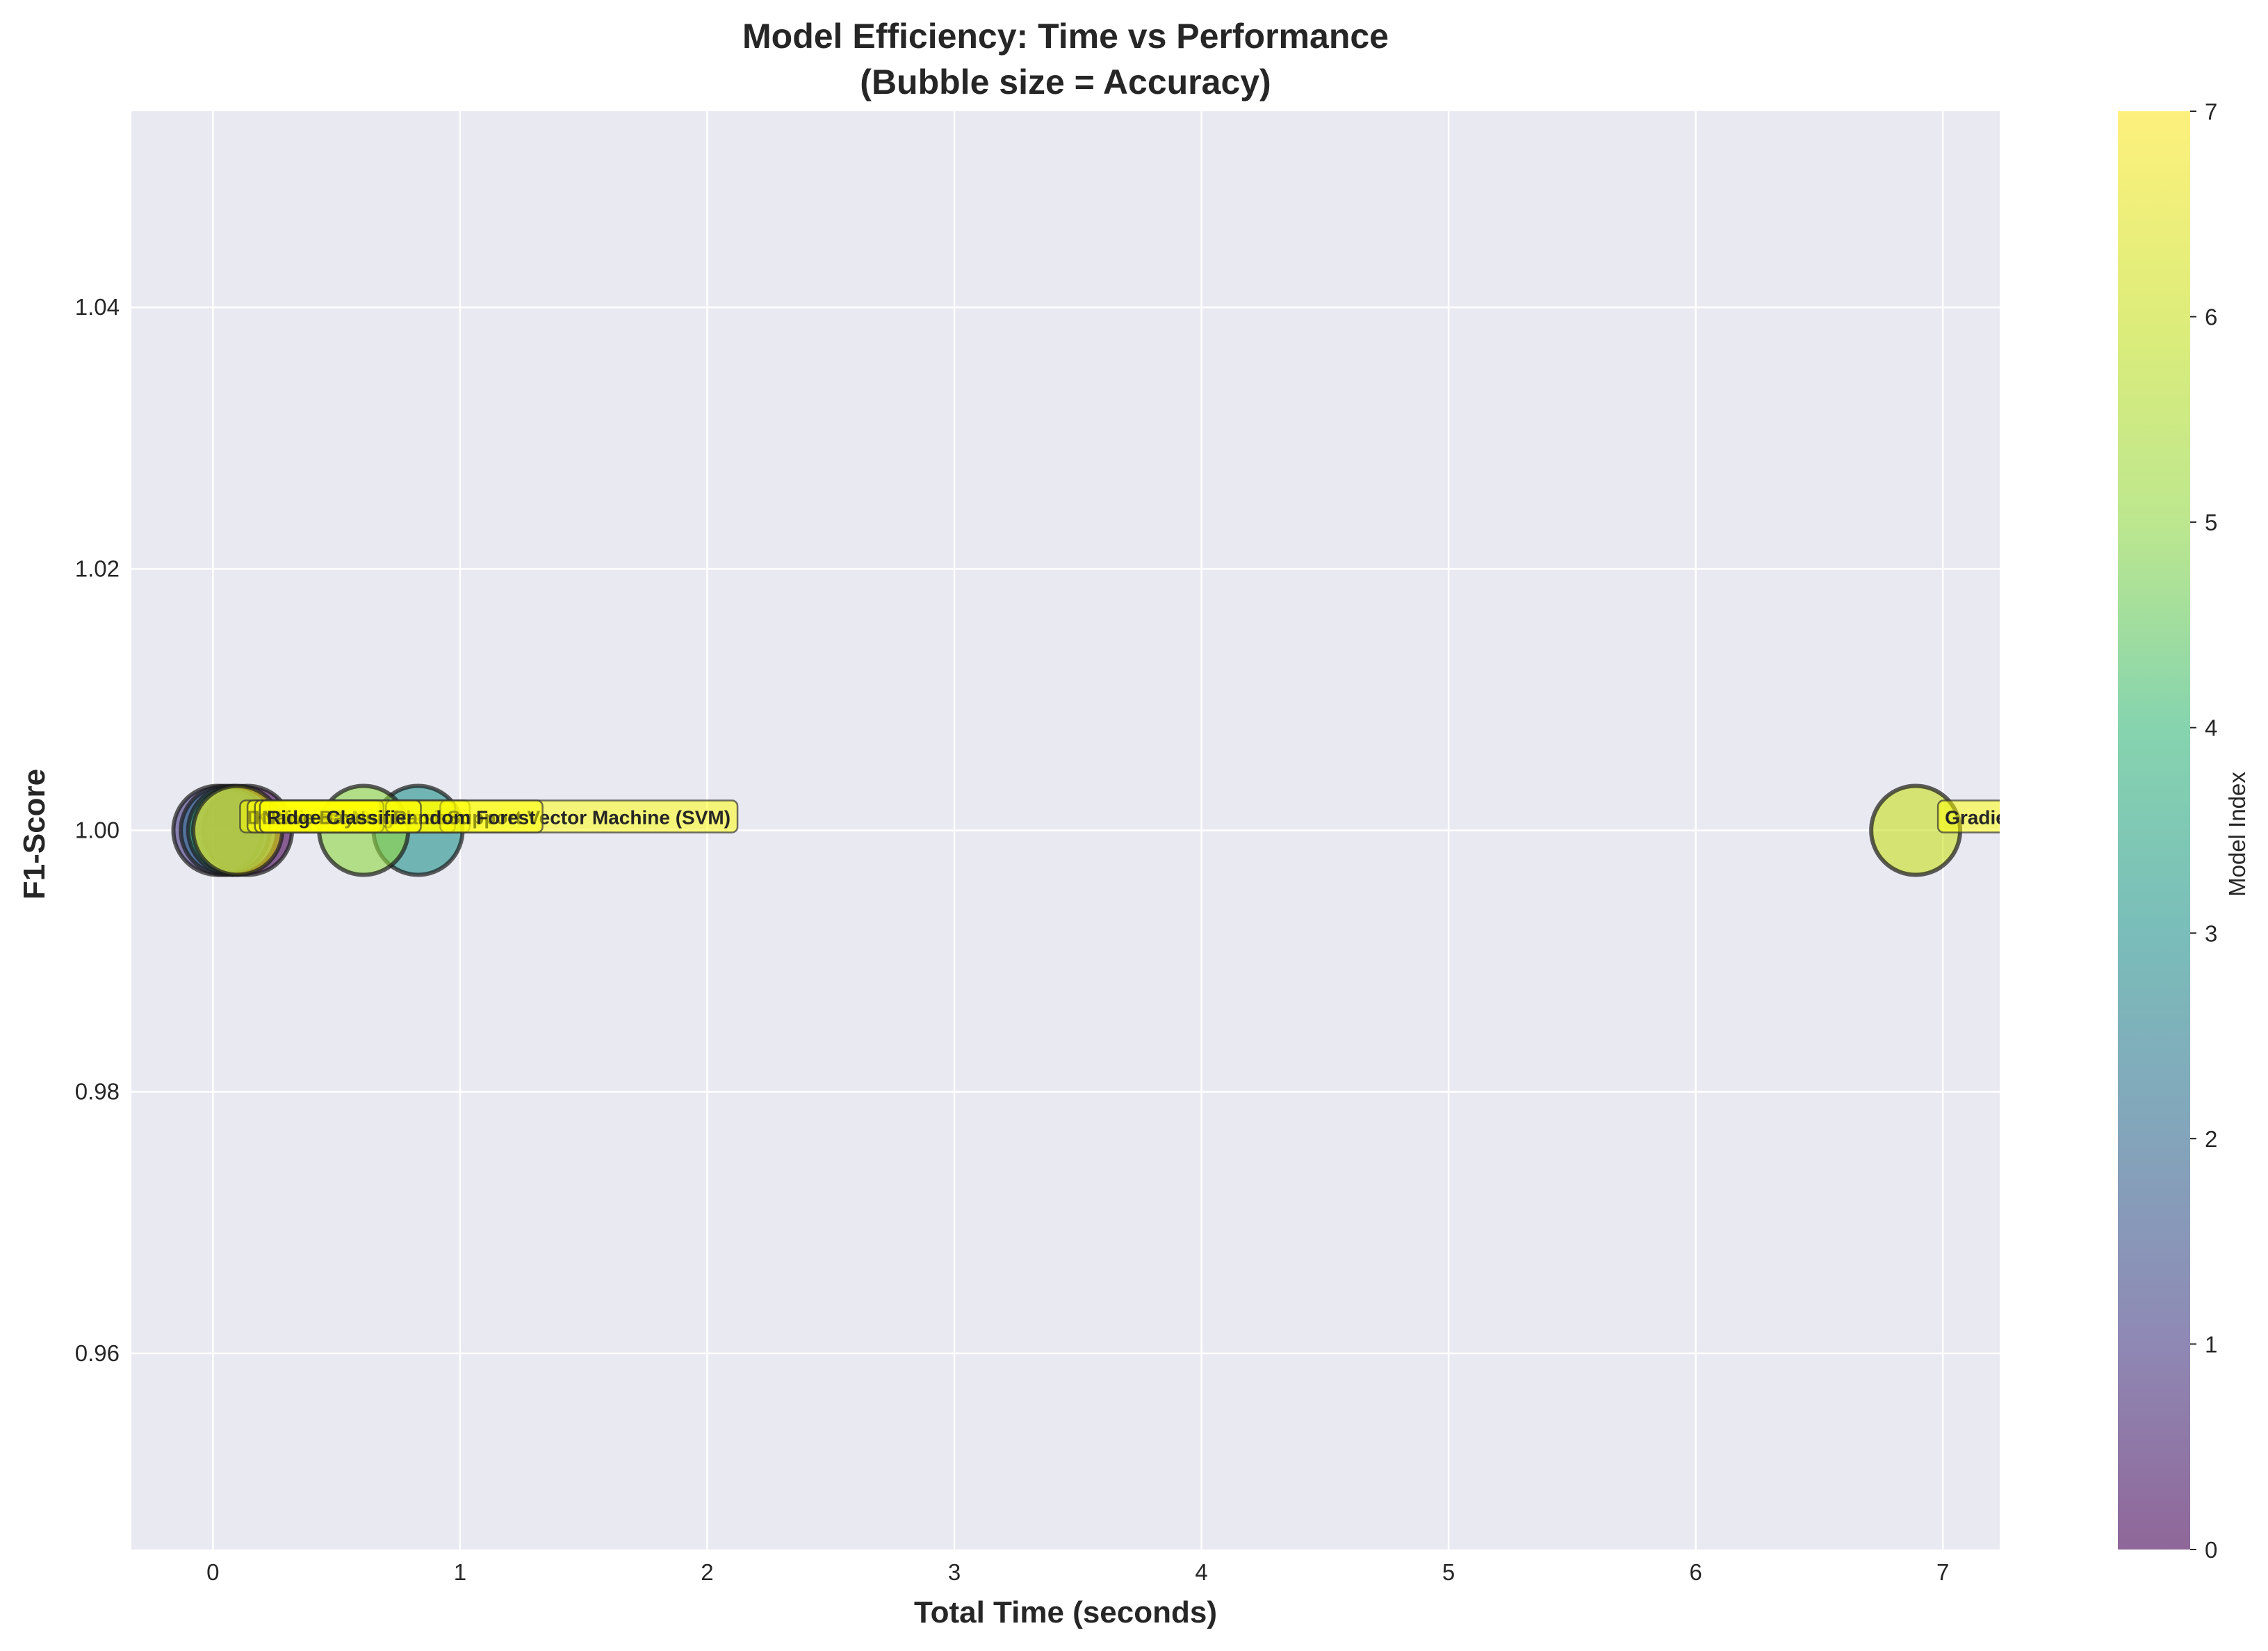 The height and width of the screenshot is (1651, 2268). What do you see at coordinates (1448, 1572) in the screenshot?
I see `x-tick-label: 5` at bounding box center [1448, 1572].